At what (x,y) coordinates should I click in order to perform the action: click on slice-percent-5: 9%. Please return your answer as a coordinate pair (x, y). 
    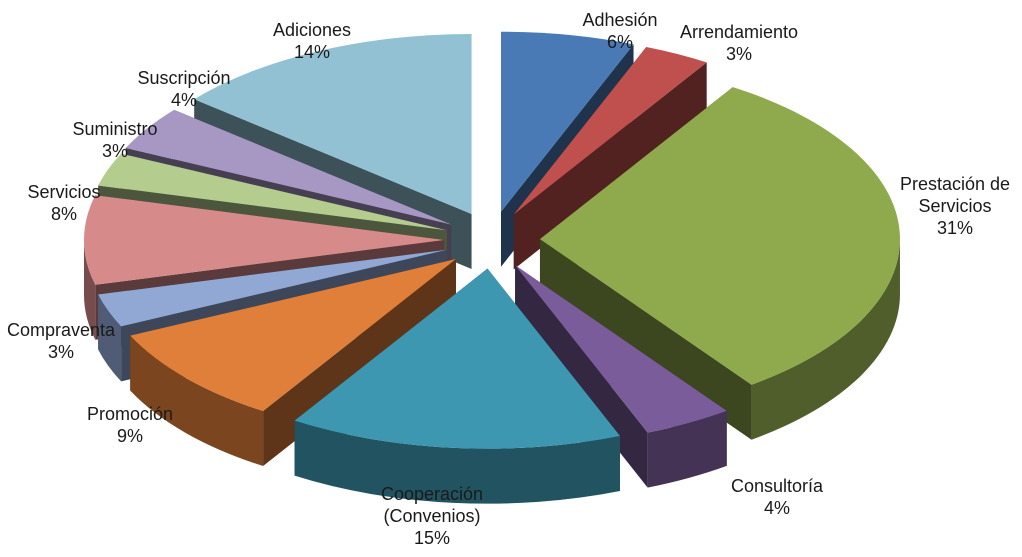
    Looking at the image, I should click on (130, 436).